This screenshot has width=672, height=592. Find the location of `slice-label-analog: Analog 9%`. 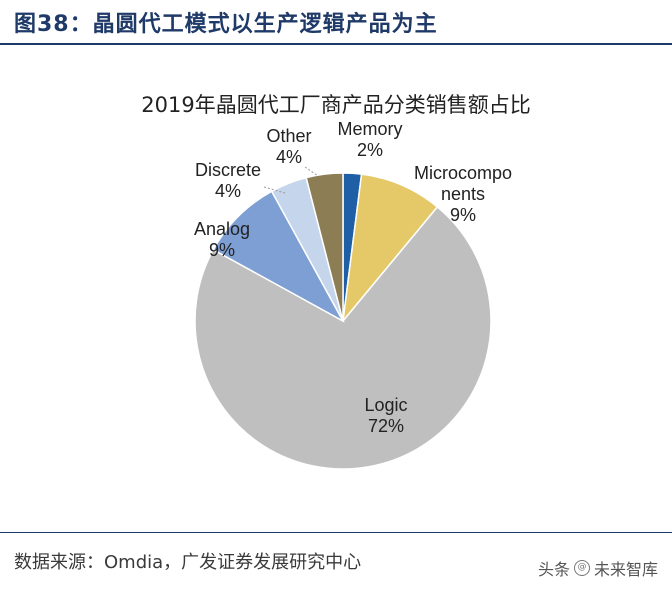

slice-label-analog: Analog 9% is located at coordinates (222, 239).